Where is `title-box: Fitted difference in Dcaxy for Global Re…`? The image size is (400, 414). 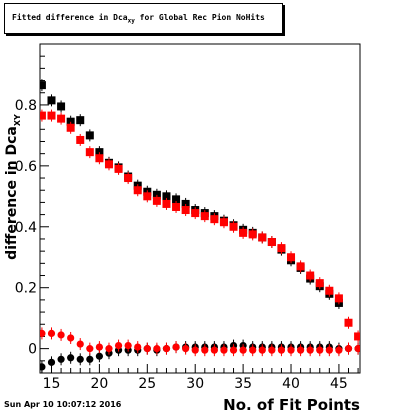 title-box: Fitted difference in Dcaxy for Global Re… is located at coordinates (143, 18).